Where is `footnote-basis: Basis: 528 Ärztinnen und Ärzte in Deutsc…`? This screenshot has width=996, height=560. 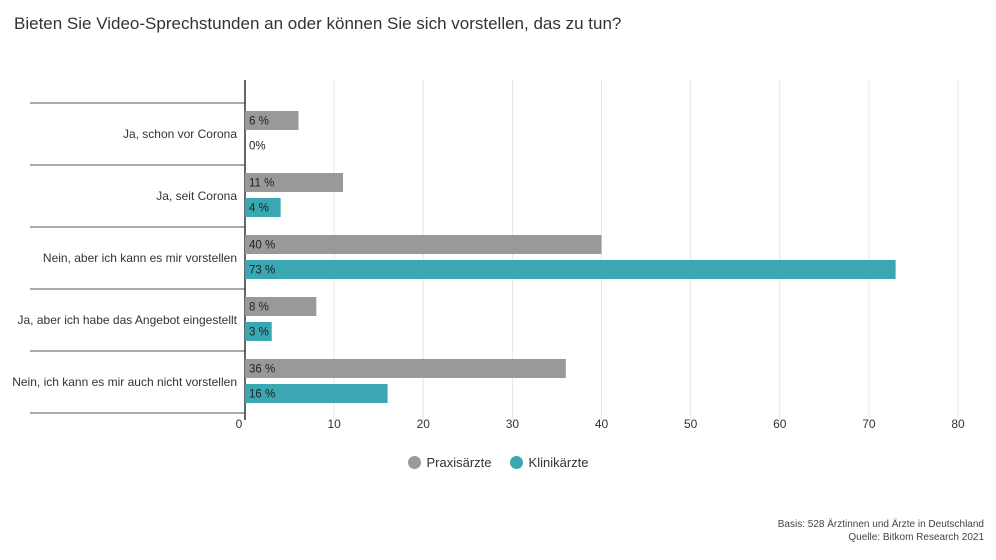
footnote-basis: Basis: 528 Ärztinnen und Ärzte in Deutsc… is located at coordinates (880, 524).